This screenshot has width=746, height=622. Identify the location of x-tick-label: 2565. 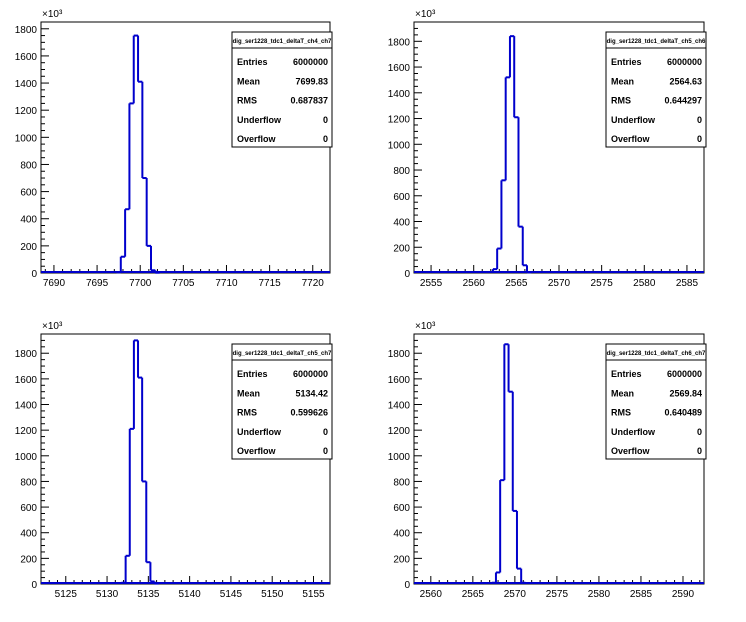
(473, 594).